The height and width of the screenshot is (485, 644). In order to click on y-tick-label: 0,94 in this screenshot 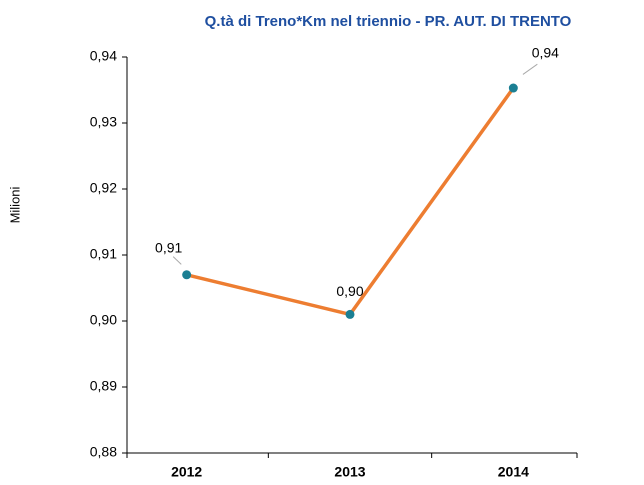, I will do `click(103, 56)`.